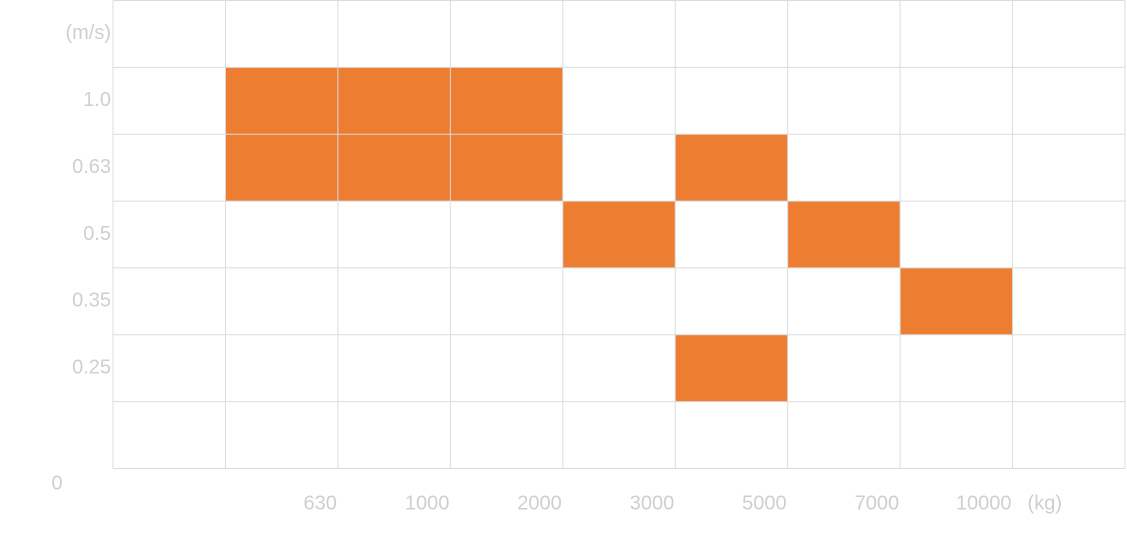 The width and height of the screenshot is (1127, 536). Describe the element at coordinates (1045, 503) in the screenshot. I see `x-label: (kg)` at that location.